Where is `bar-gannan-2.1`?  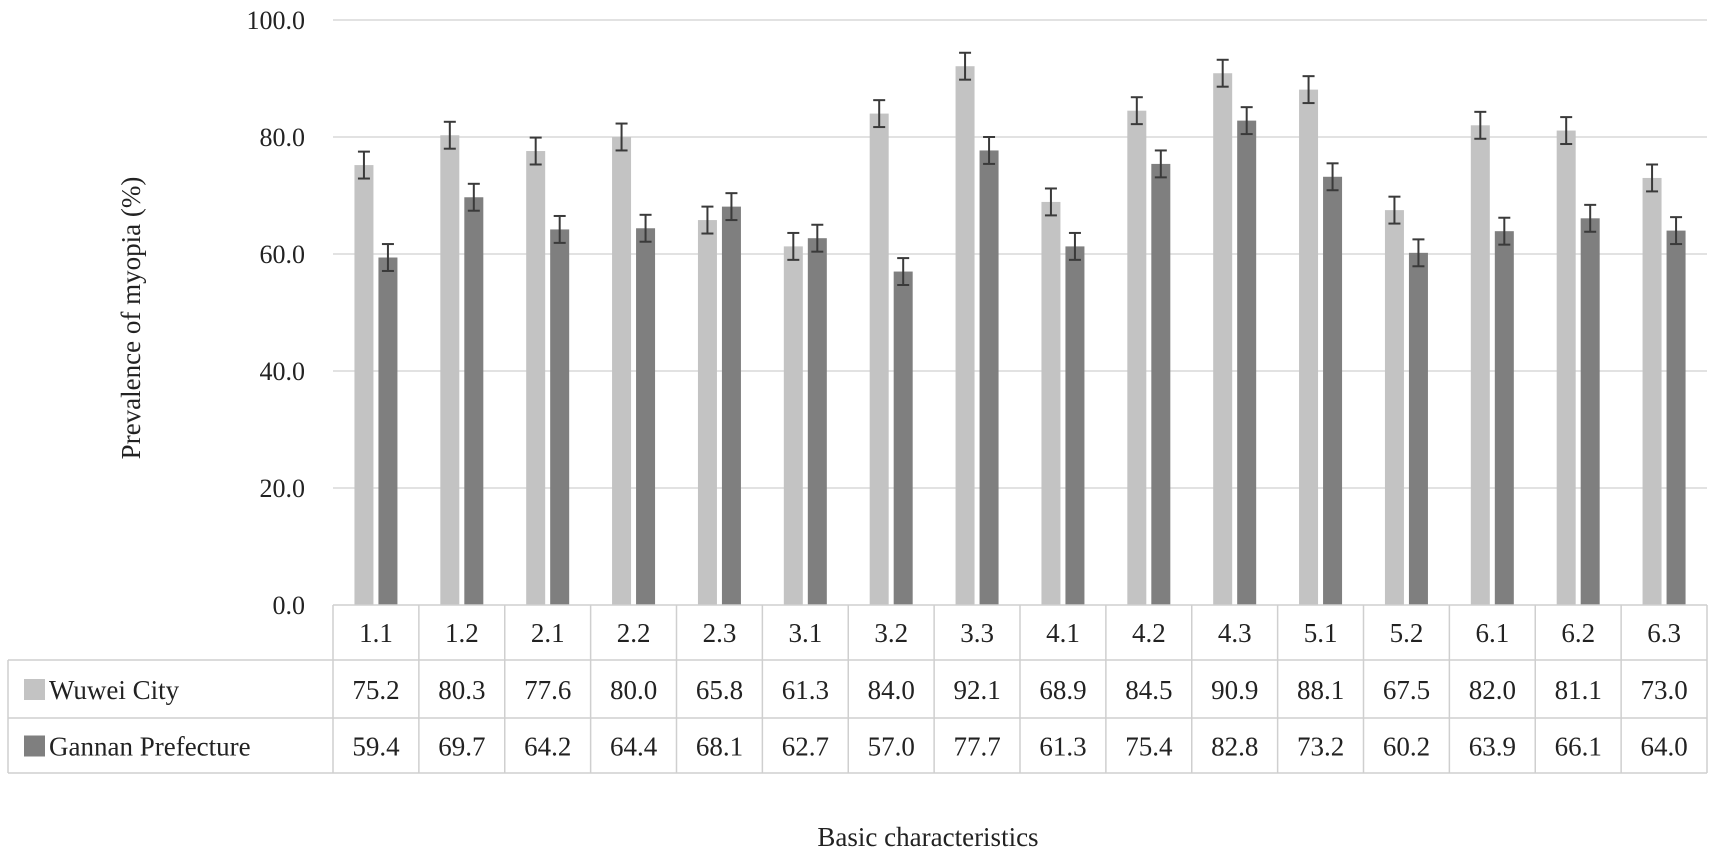
bar-gannan-2.1 is located at coordinates (560, 417).